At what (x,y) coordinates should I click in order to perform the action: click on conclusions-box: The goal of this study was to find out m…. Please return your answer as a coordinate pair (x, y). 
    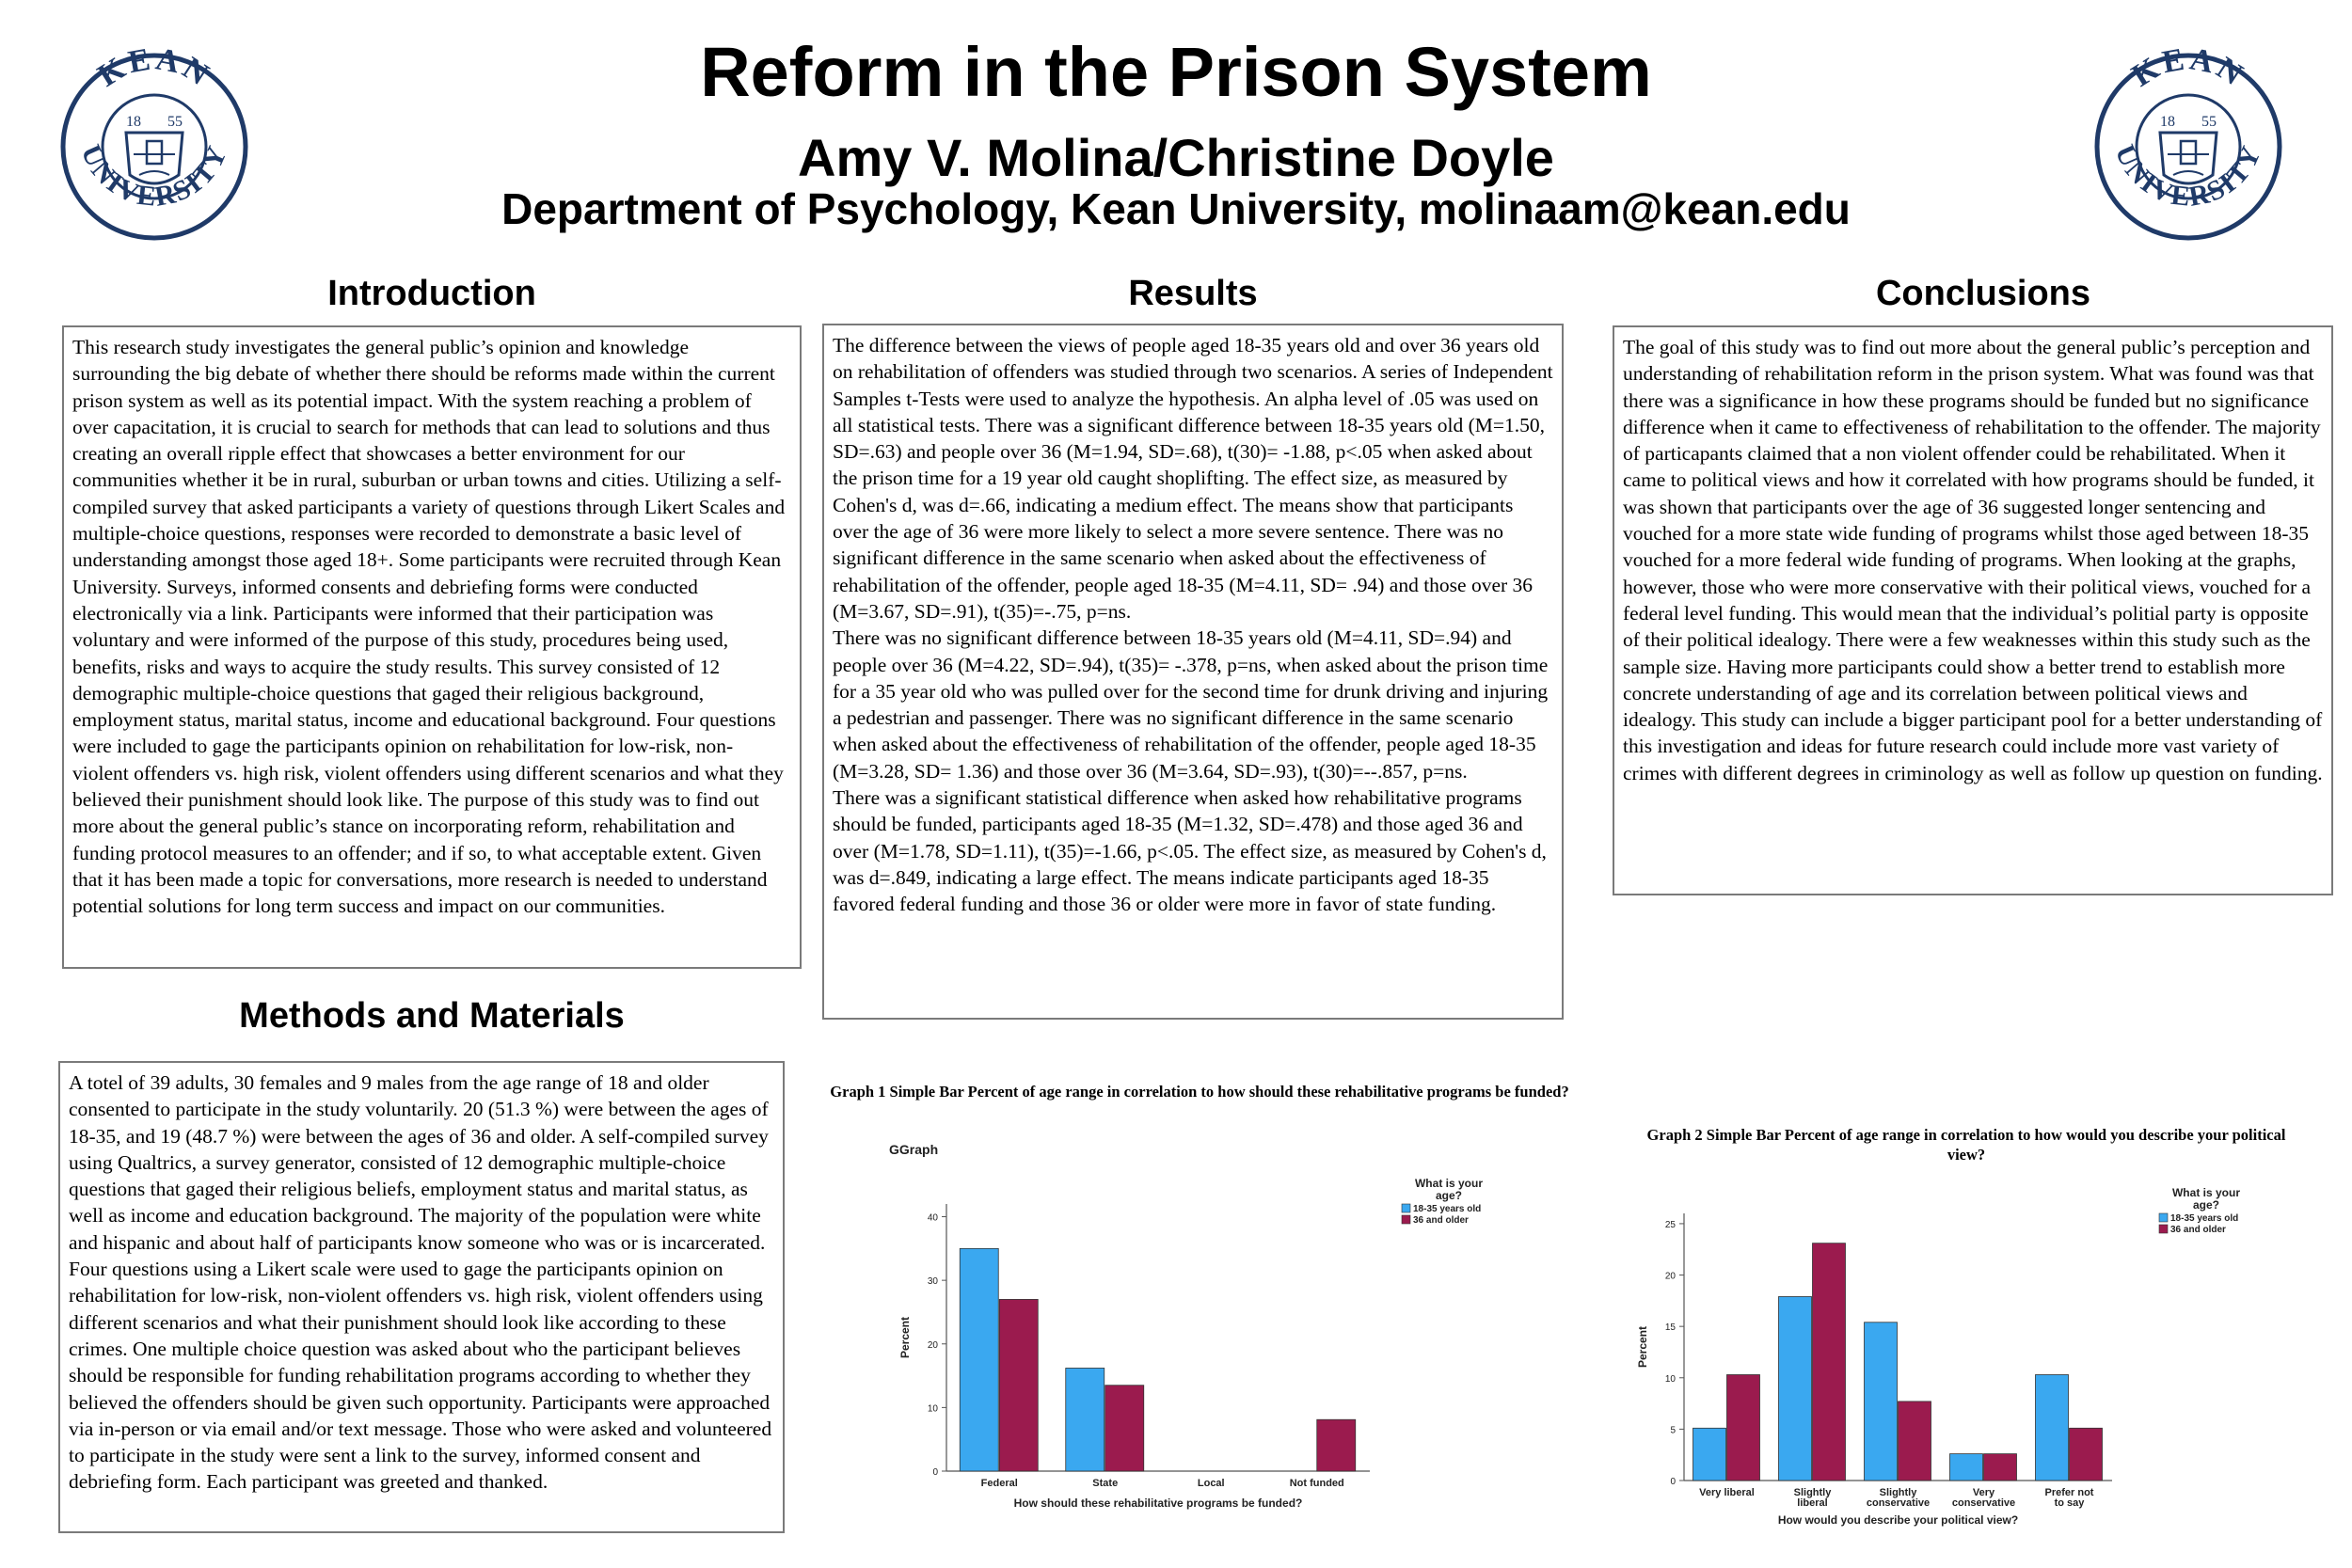
    Looking at the image, I should click on (1973, 610).